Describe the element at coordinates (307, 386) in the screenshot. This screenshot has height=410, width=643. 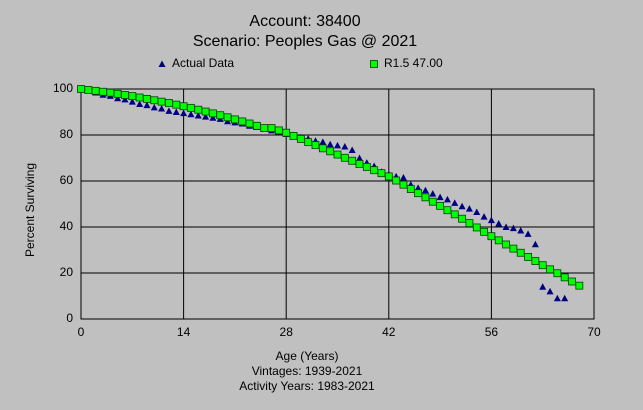
I see `note: Activity Years: 1983-2021` at that location.